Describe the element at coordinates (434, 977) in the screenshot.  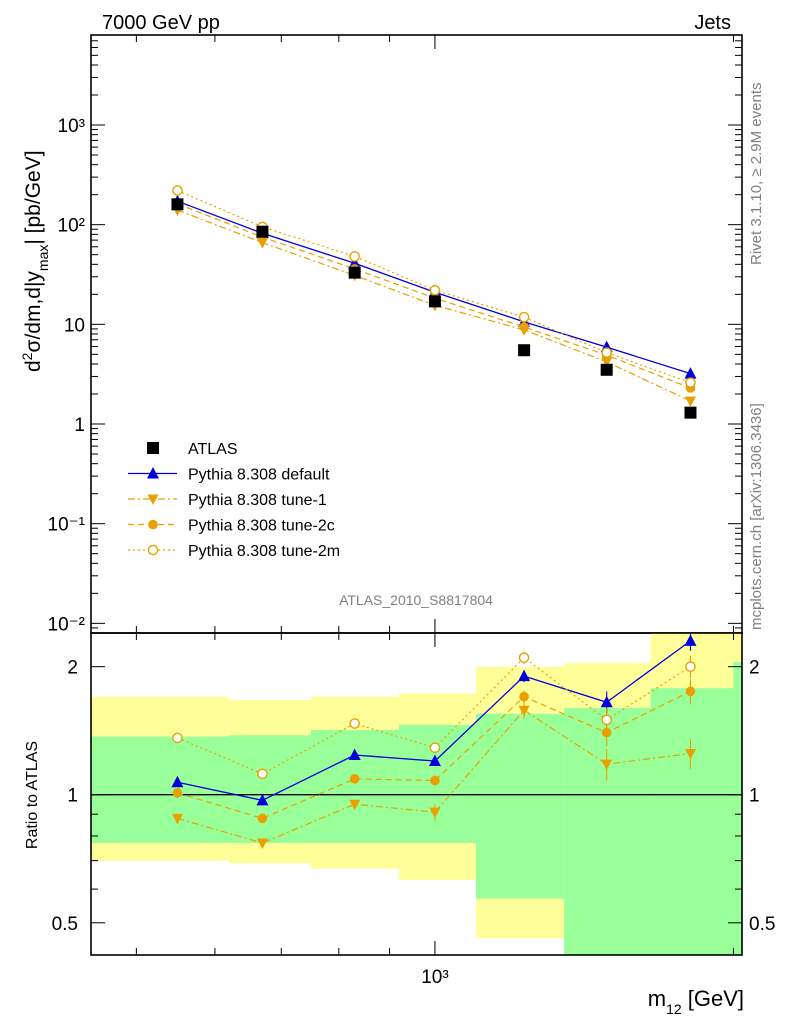
I see `x-tick-label: 10³` at that location.